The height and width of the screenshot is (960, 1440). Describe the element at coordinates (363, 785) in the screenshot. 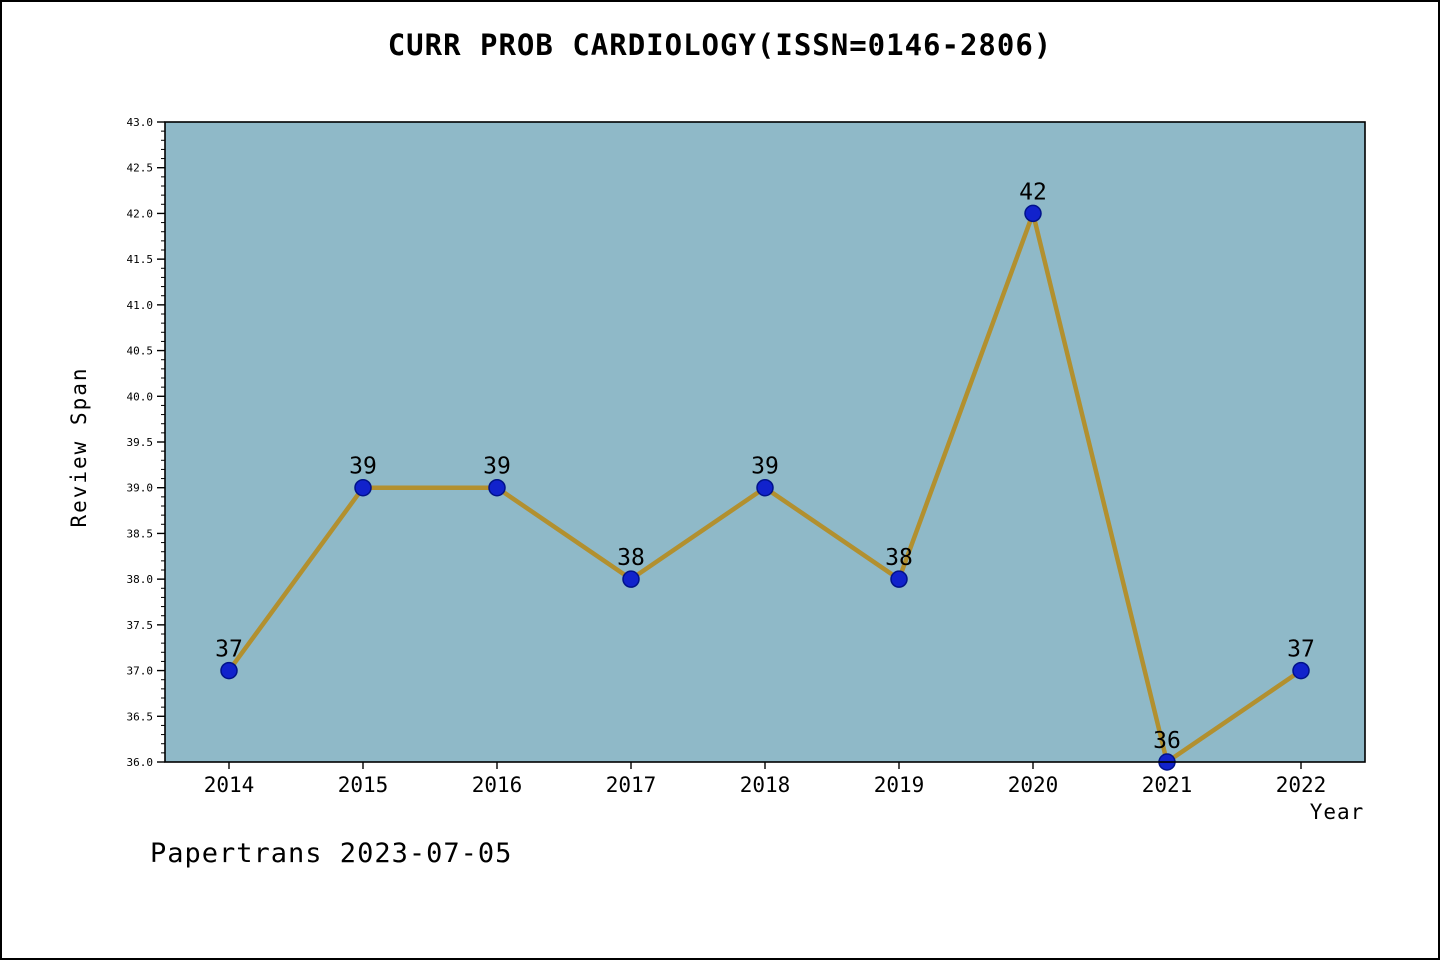

I see `x-tick-label: 2015` at that location.